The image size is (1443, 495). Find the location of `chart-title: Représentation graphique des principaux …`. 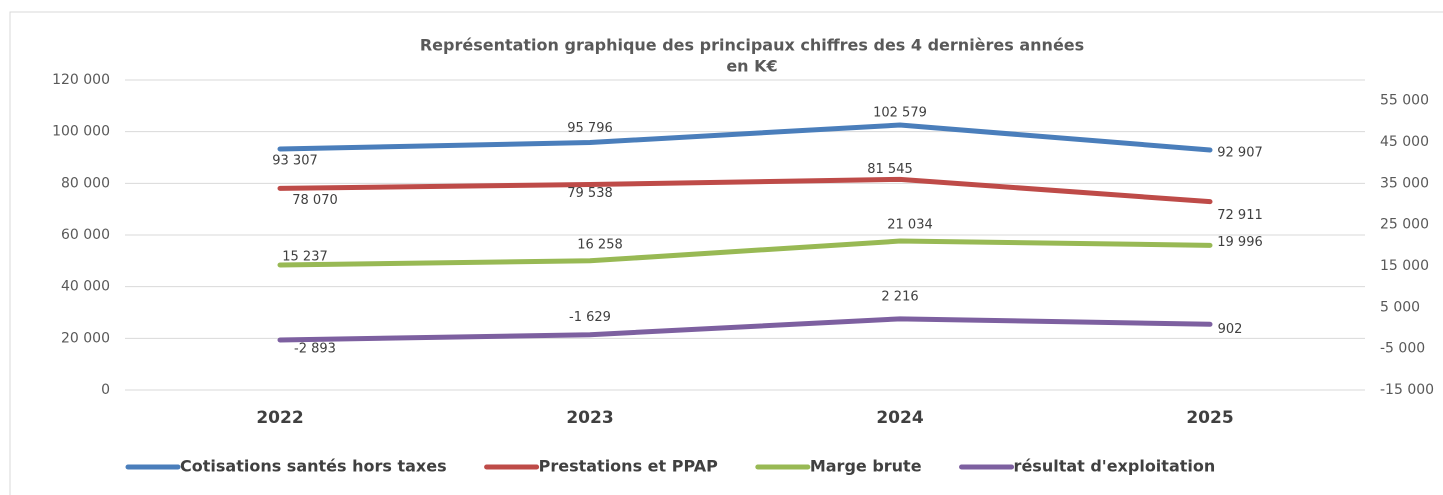

chart-title: Représentation graphique des principaux … is located at coordinates (752, 45).